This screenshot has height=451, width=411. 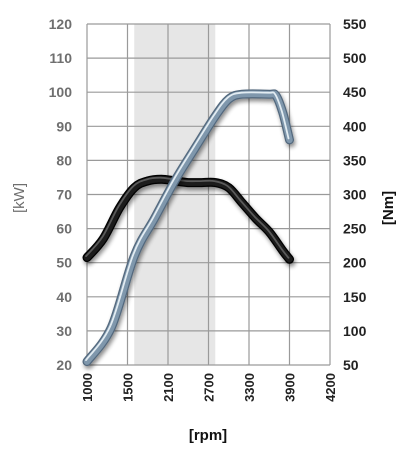 What do you see at coordinates (249, 387) in the screenshot?
I see `x-tick-label: 3300` at bounding box center [249, 387].